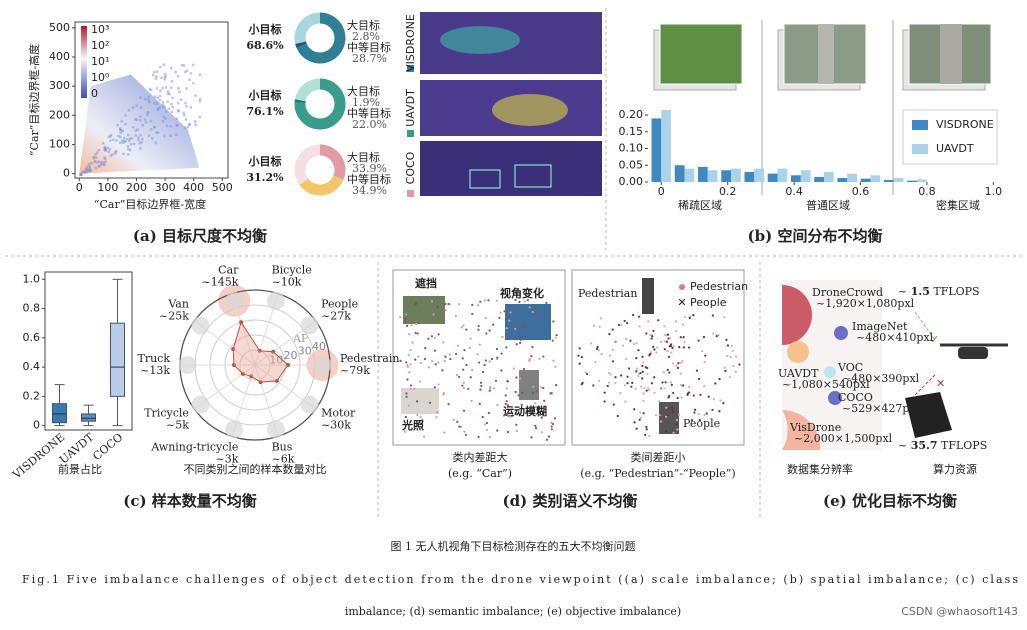  What do you see at coordinates (32, 395) in the screenshot?
I see `y-tick-label: 0.2` at bounding box center [32, 395].